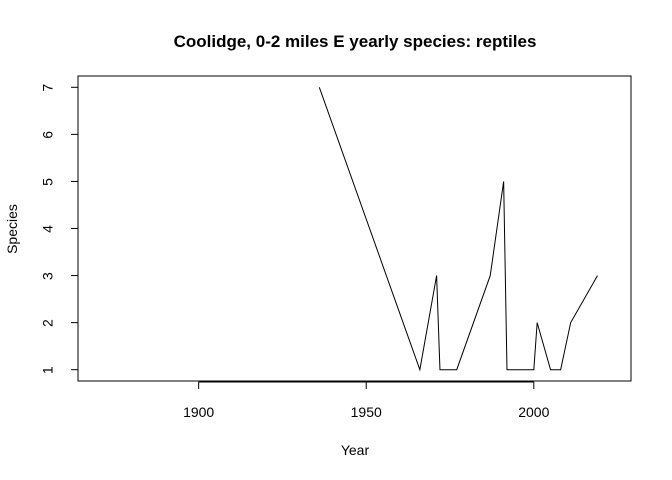 The height and width of the screenshot is (480, 672). I want to click on x-axis: 1900 1950 2000, so click(366, 400).